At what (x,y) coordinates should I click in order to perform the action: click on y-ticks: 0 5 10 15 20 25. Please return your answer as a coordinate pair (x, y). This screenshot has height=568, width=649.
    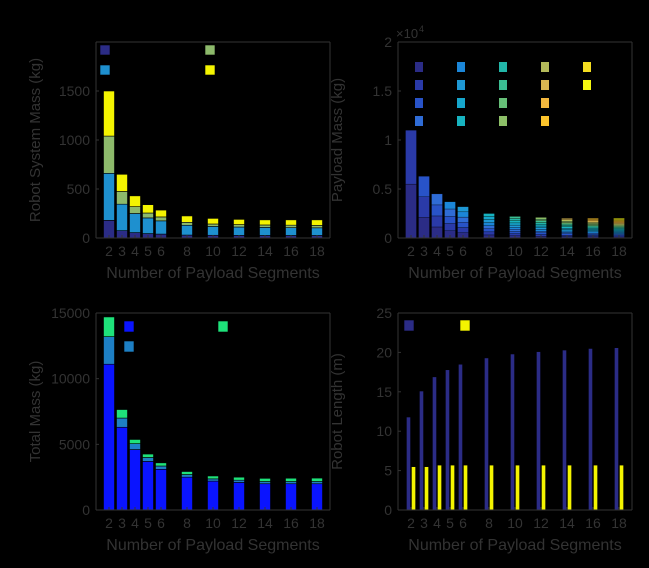
    Looking at the image, I should click on (388, 411).